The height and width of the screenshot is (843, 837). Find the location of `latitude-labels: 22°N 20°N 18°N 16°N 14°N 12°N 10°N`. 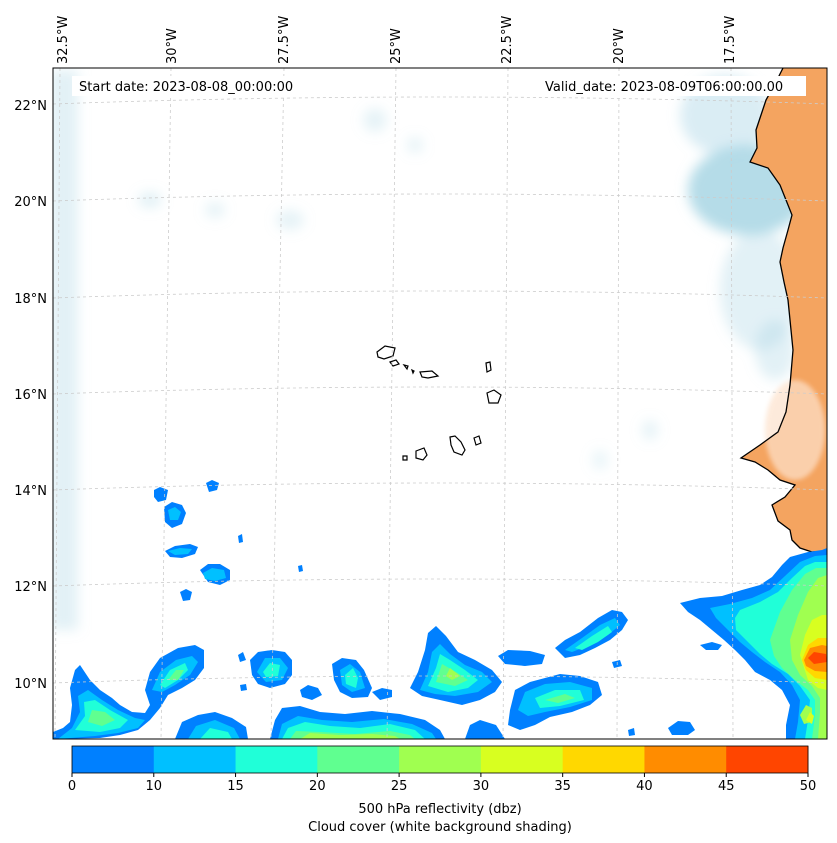

latitude-labels: 22°N 20°N 18°N 16°N 14°N 12°N 10°N is located at coordinates (30, 395).